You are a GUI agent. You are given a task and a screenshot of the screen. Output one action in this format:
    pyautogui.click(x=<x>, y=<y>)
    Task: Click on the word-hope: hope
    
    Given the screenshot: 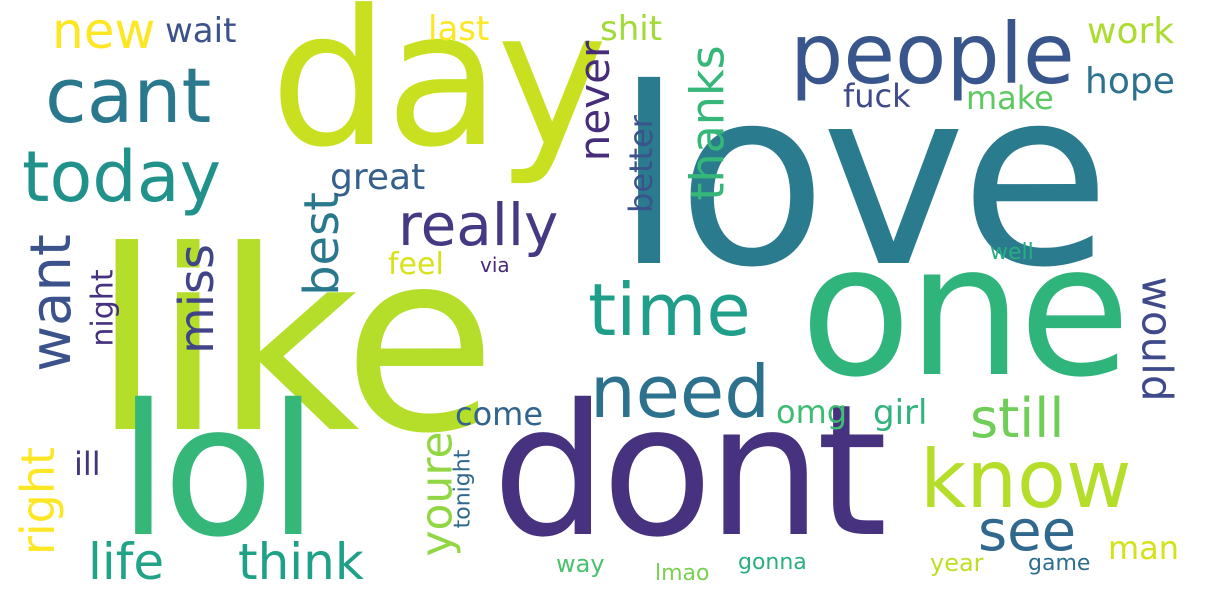 What is the action you would take?
    pyautogui.click(x=1130, y=81)
    